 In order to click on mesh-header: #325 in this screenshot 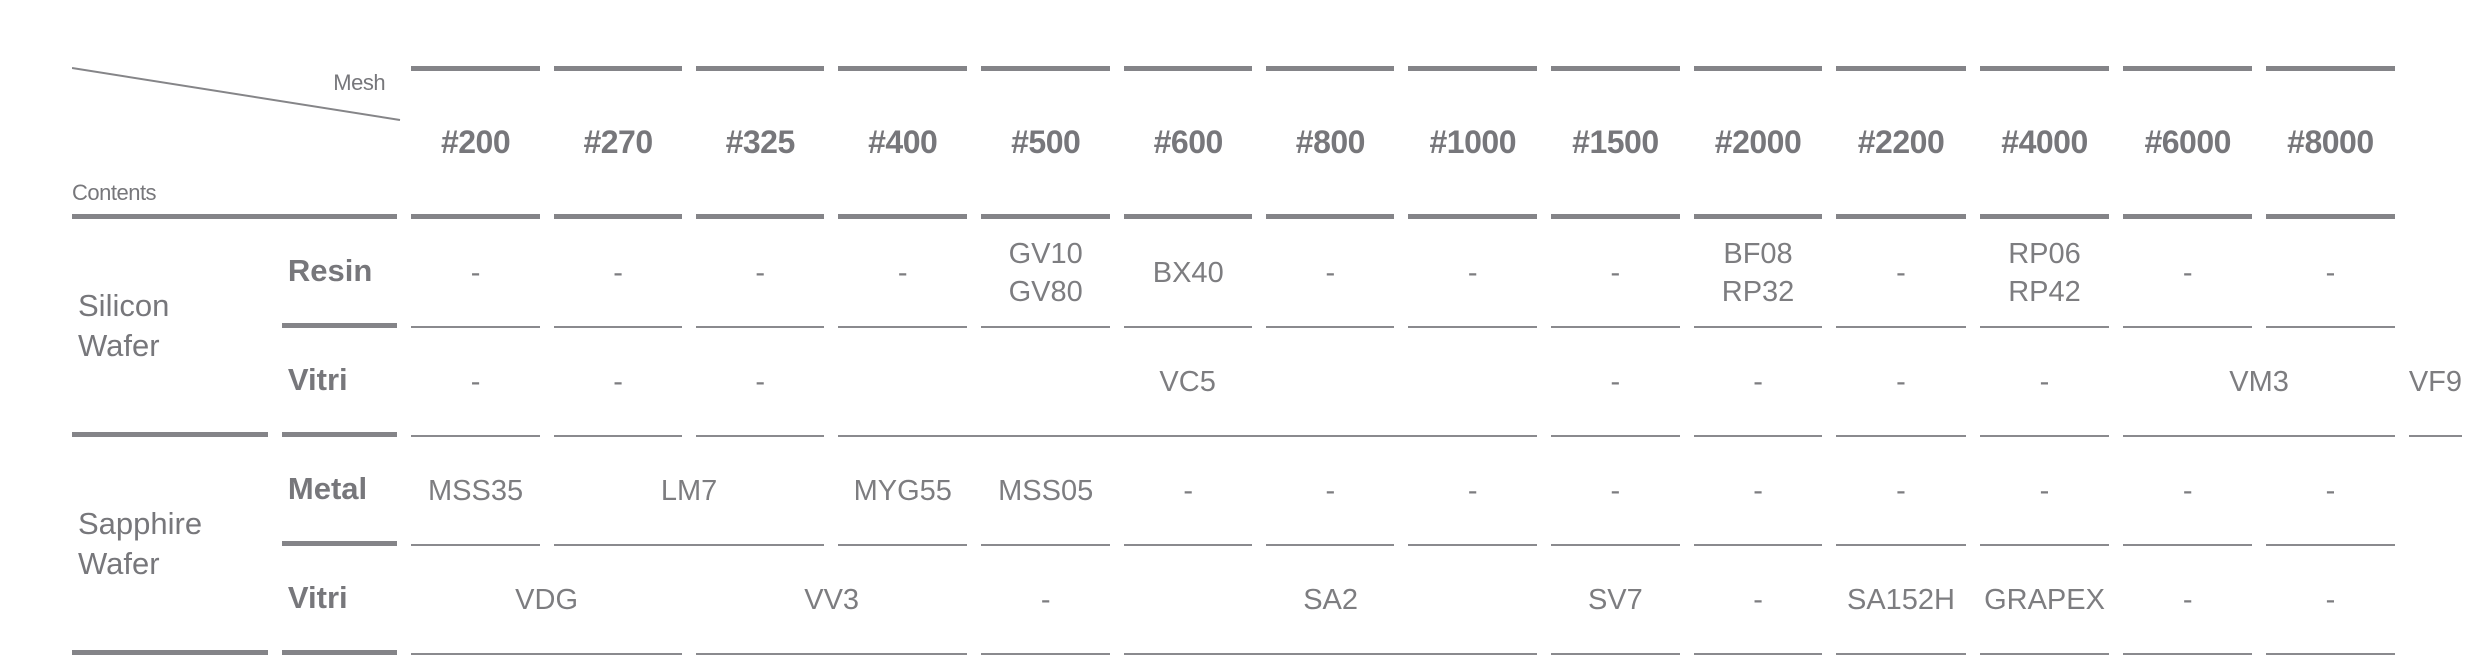, I will do `click(760, 142)`.